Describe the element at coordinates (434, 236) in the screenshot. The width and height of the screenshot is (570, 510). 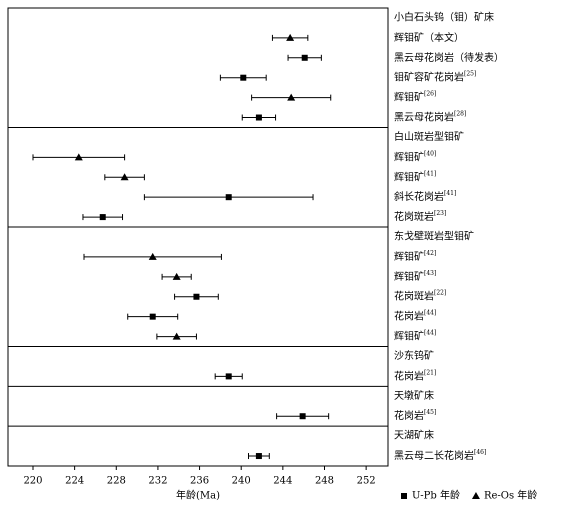
I see `group-label: 东戈壁斑岩型钼矿` at that location.